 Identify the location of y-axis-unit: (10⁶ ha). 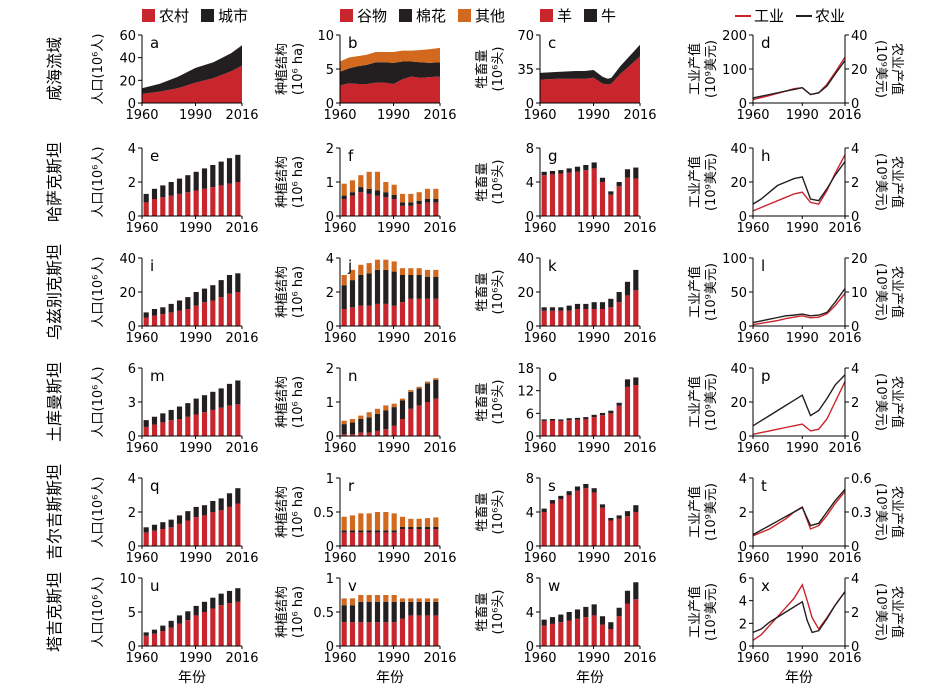
(298, 402).